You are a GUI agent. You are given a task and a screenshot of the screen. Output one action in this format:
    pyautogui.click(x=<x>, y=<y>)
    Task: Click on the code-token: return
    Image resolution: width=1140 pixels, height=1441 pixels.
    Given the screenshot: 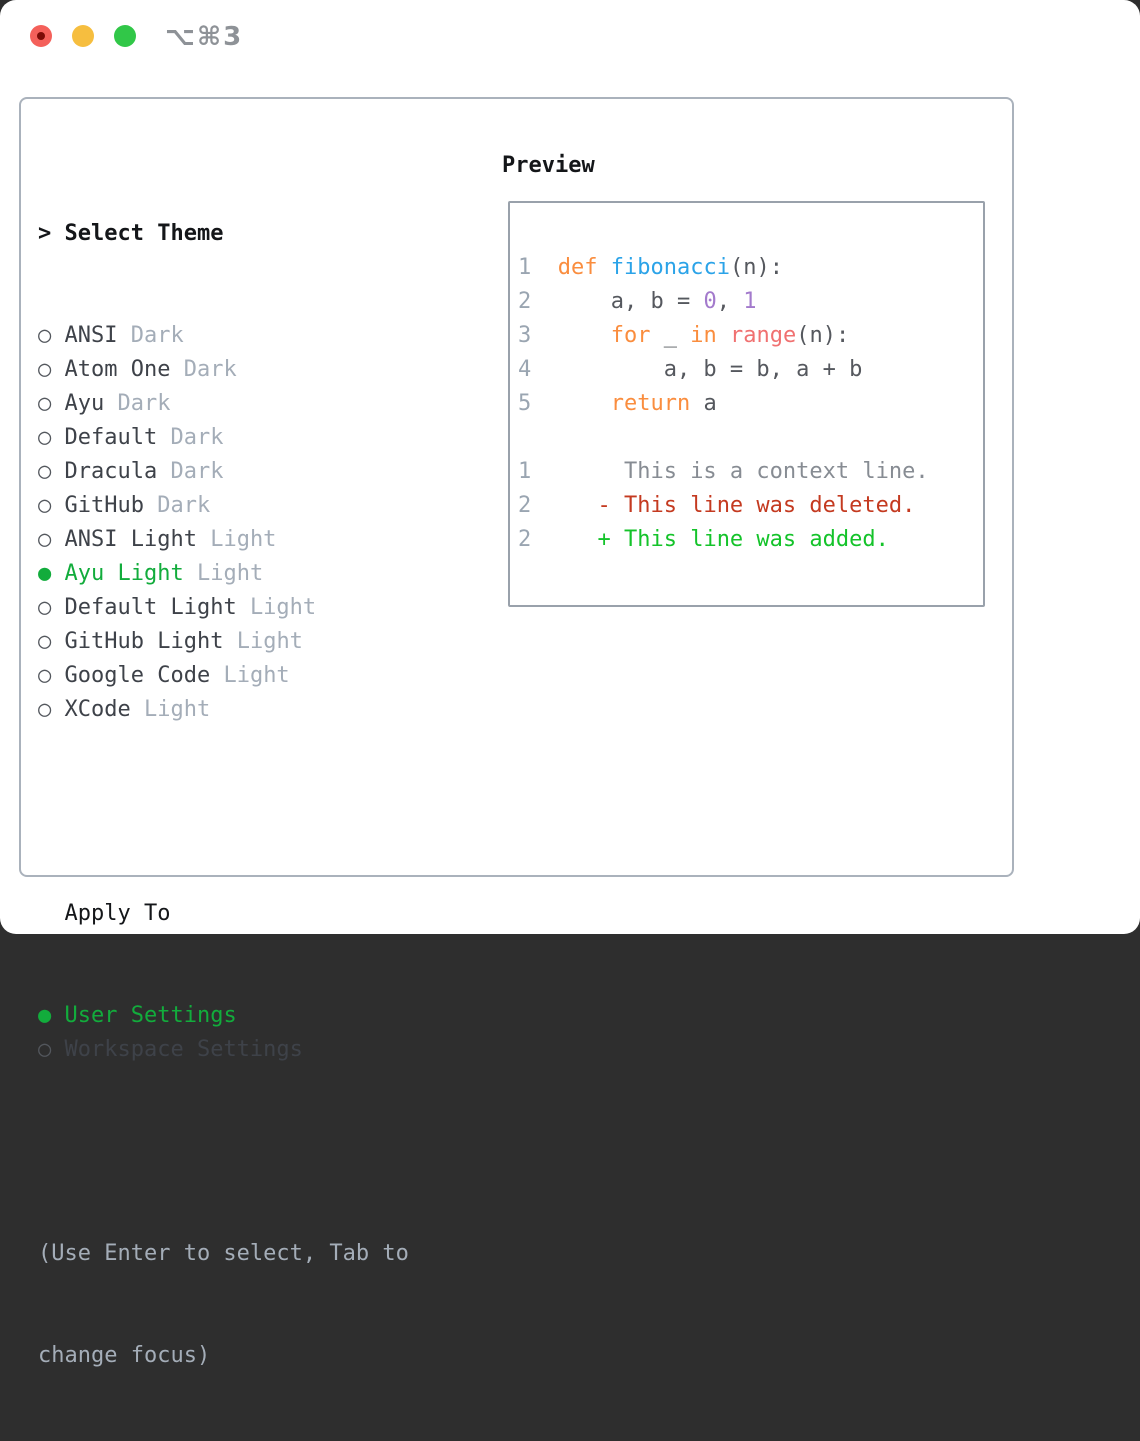 What is the action you would take?
    pyautogui.click(x=650, y=403)
    